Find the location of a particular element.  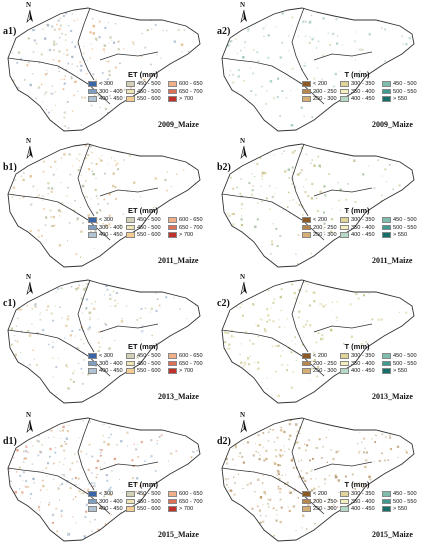

panel-caption: 2009_Maize is located at coordinates (178, 124).